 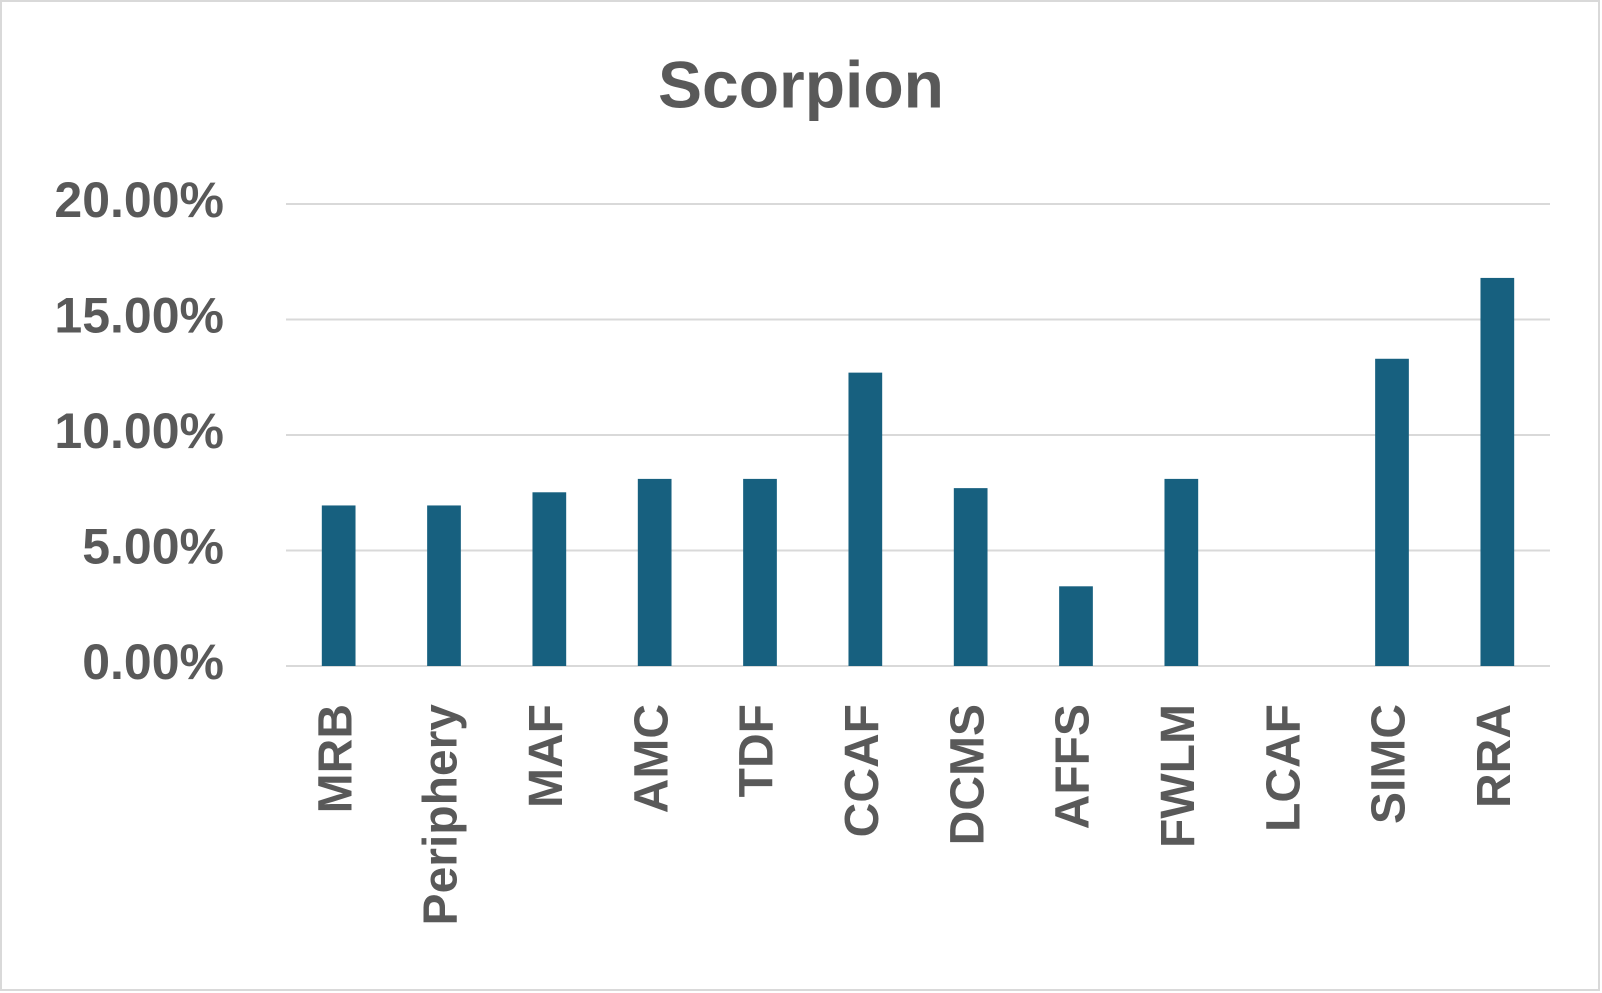 I want to click on x-tick-label: Periphery, so click(x=441, y=815).